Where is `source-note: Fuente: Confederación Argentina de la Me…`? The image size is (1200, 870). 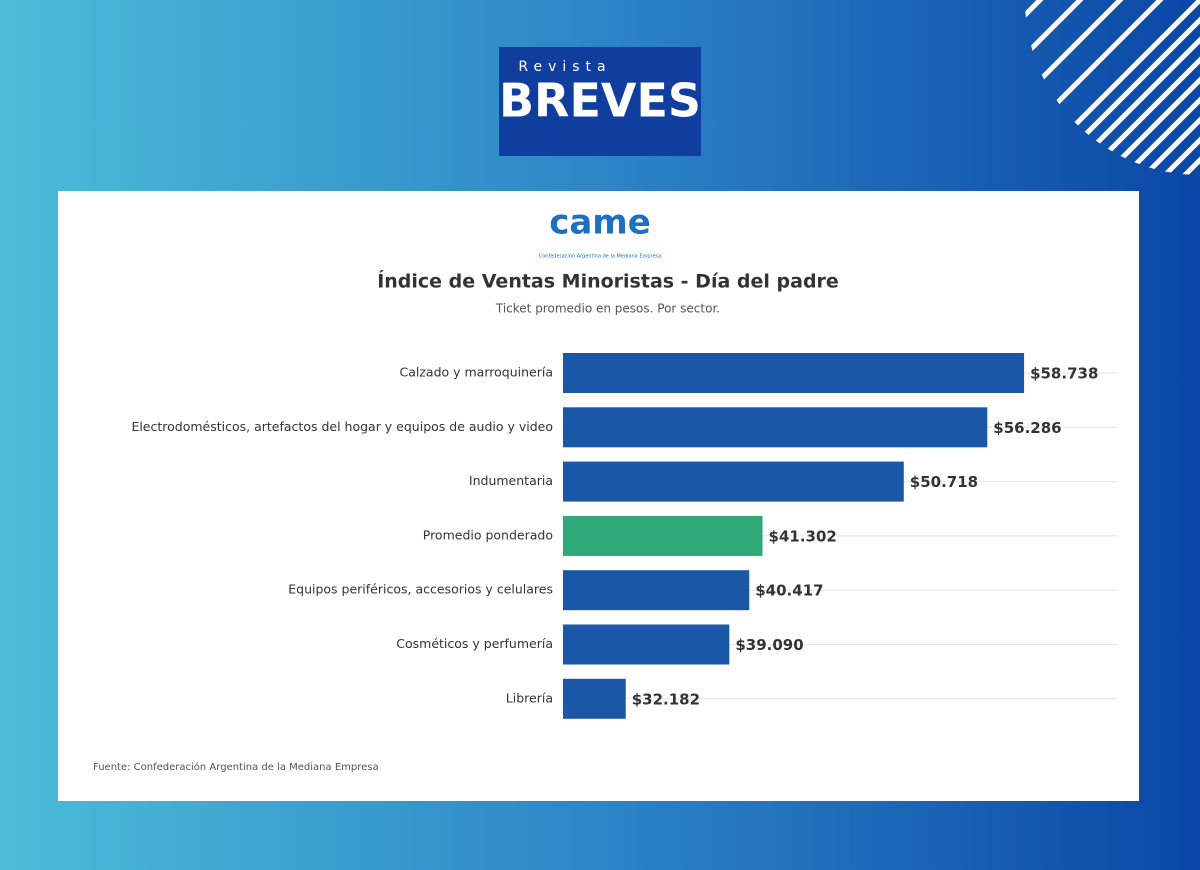 source-note: Fuente: Confederación Argentina de la Me… is located at coordinates (236, 767).